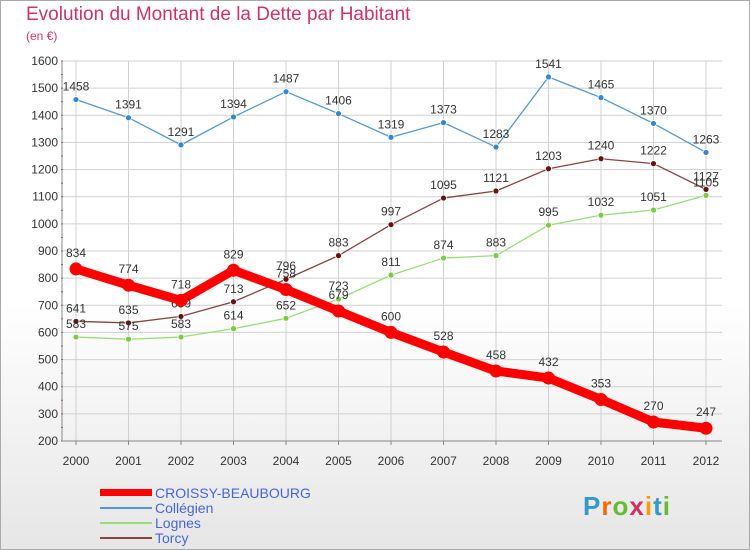 This screenshot has width=750, height=550. I want to click on data-label: 1032, so click(601, 202).